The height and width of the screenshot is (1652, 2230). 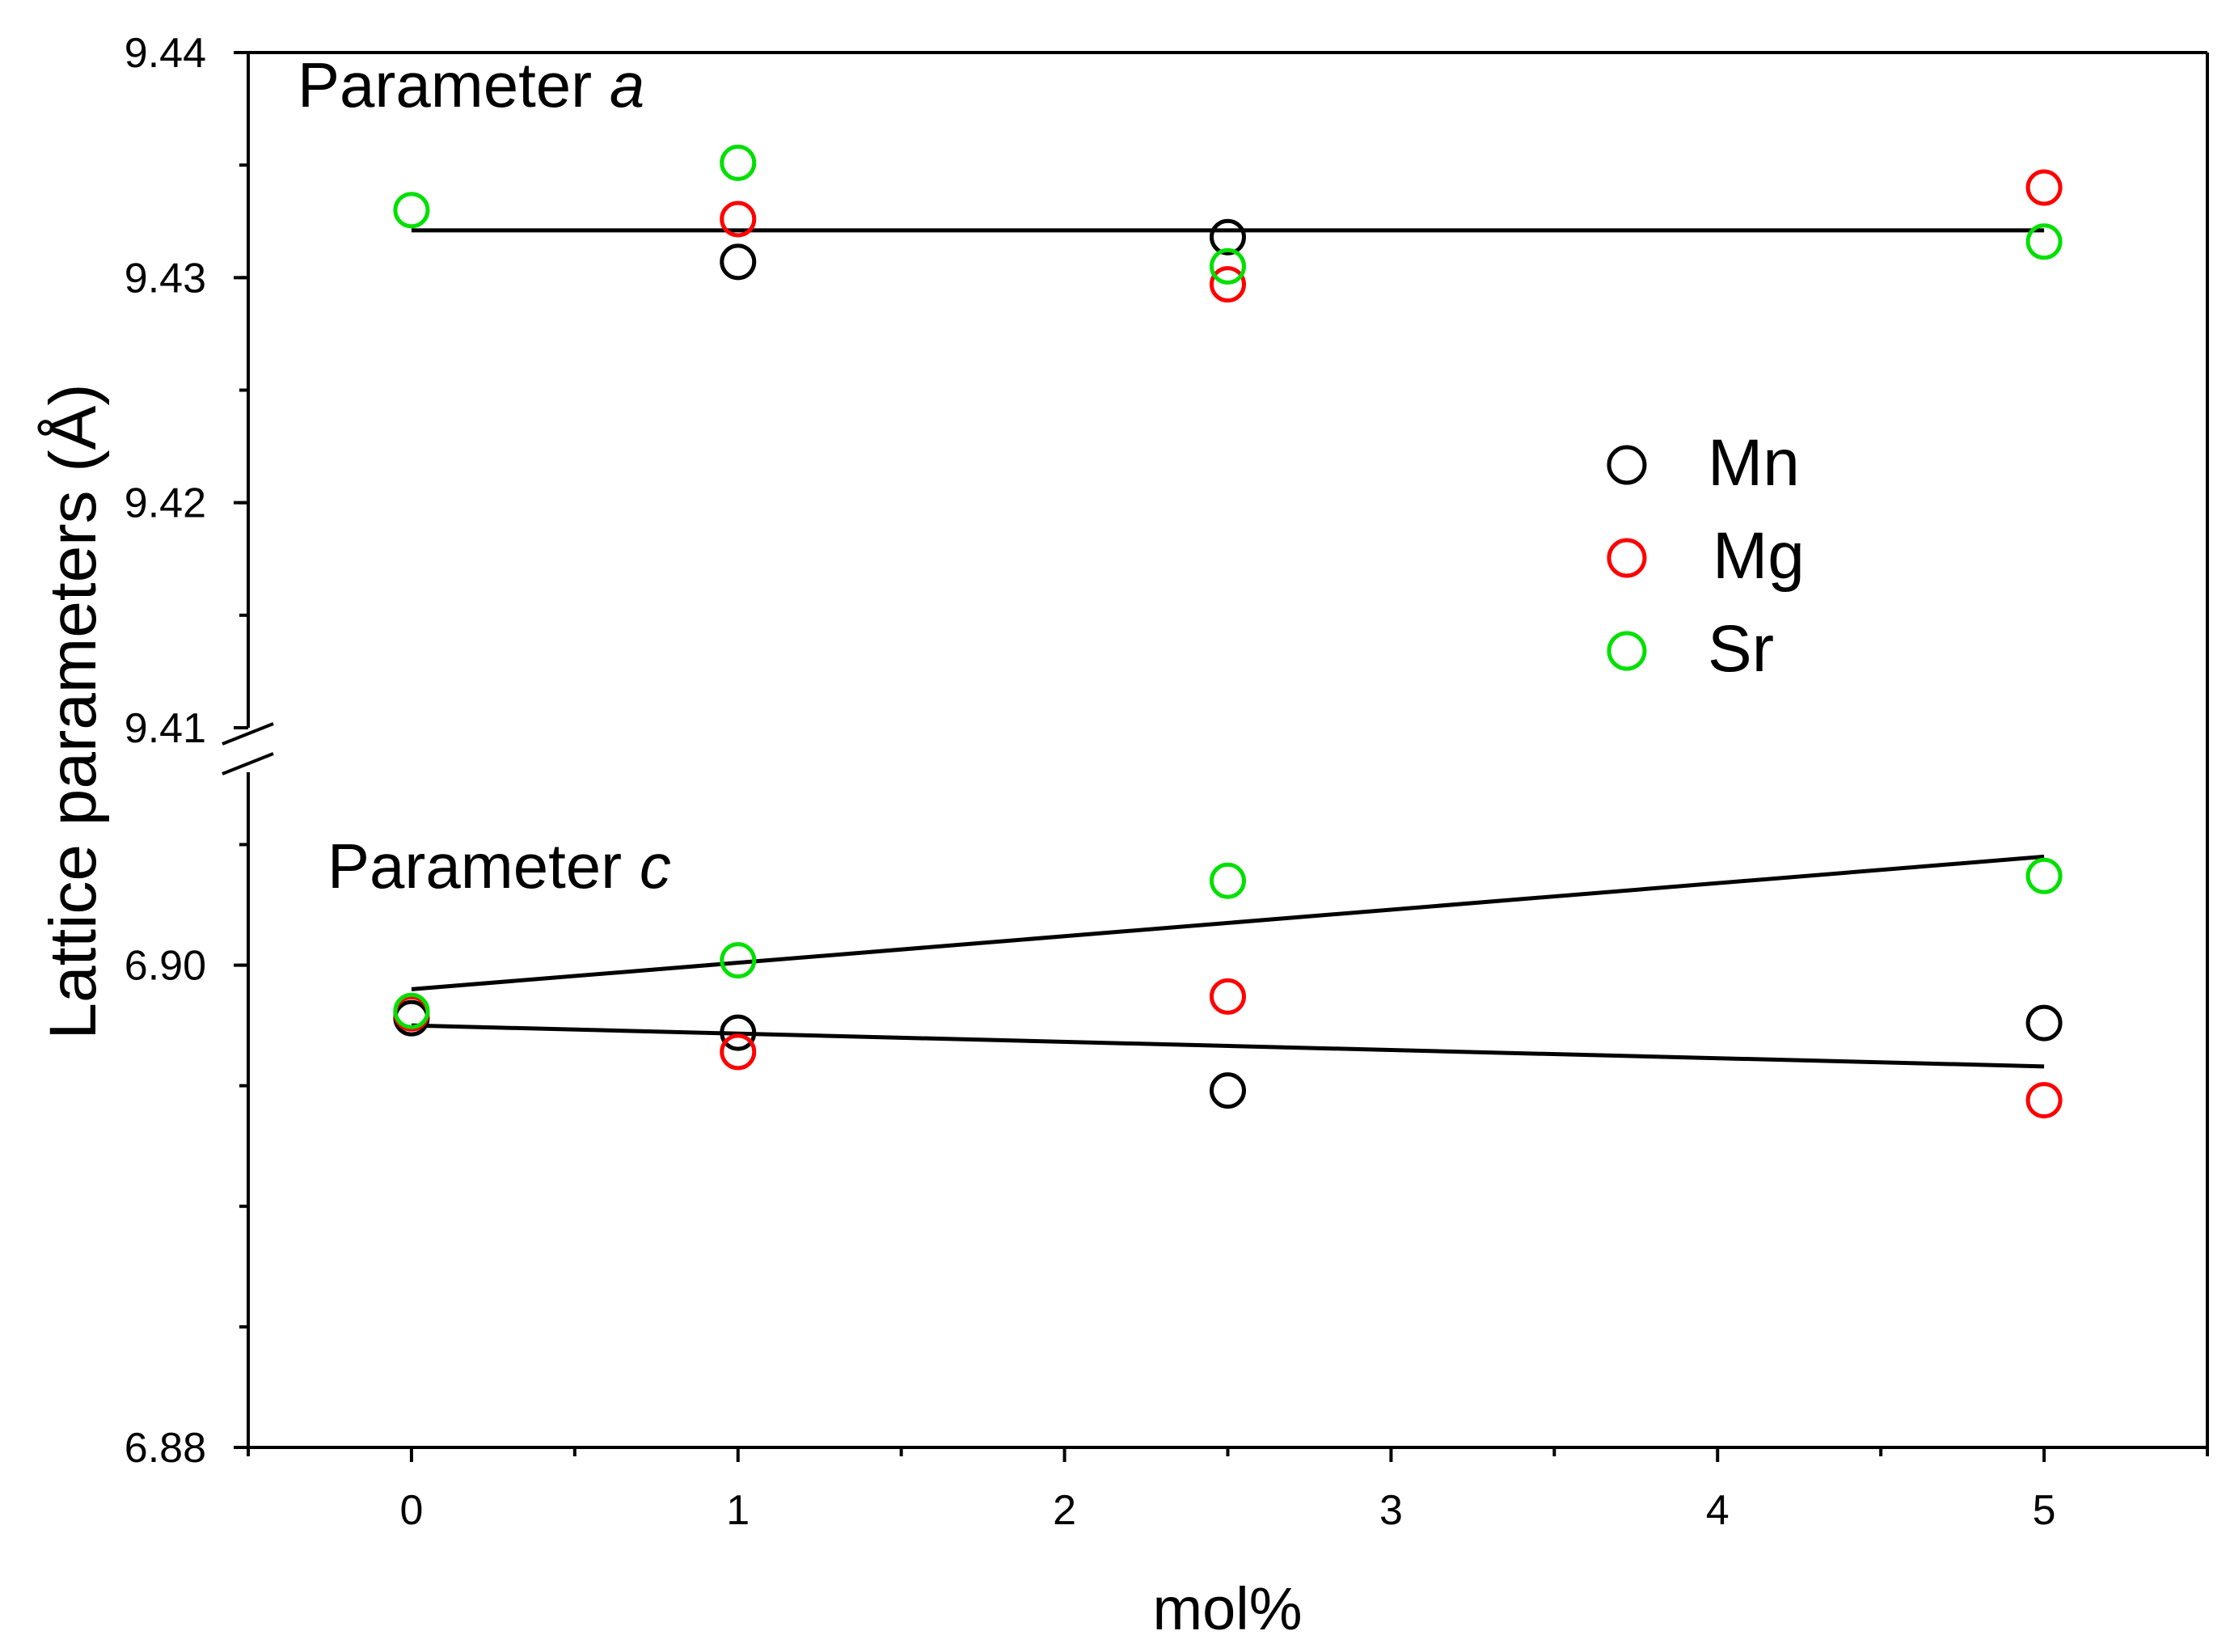 I want to click on x-tick-label-2: 2, so click(x=1064, y=1510).